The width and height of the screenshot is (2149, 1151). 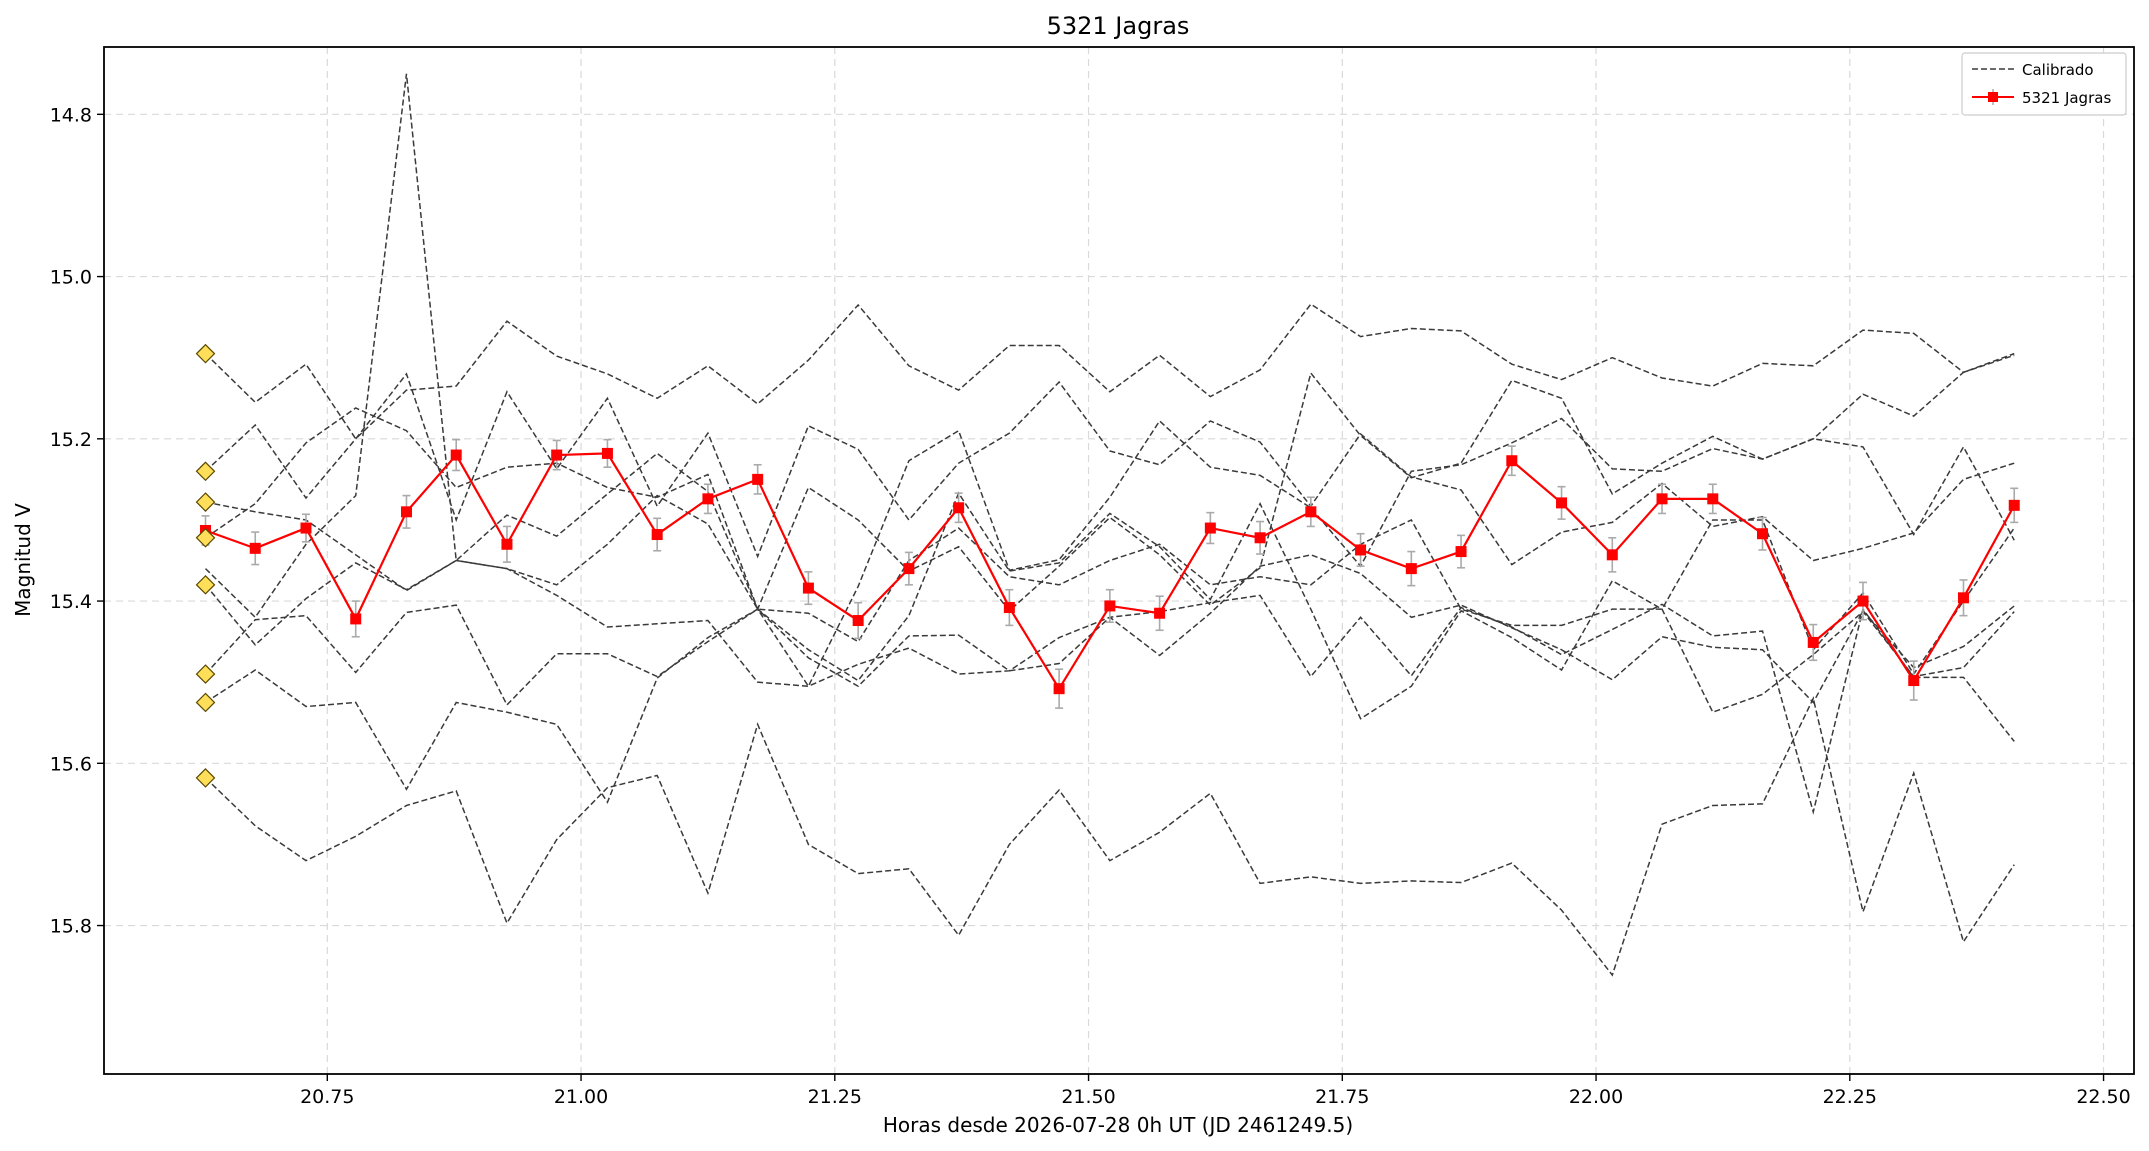 What do you see at coordinates (1215, 1091) in the screenshot?
I see `x-axis-ticks: 20.75 21.00 21.25 21.50 21.75 22.00 22.25 22.50` at bounding box center [1215, 1091].